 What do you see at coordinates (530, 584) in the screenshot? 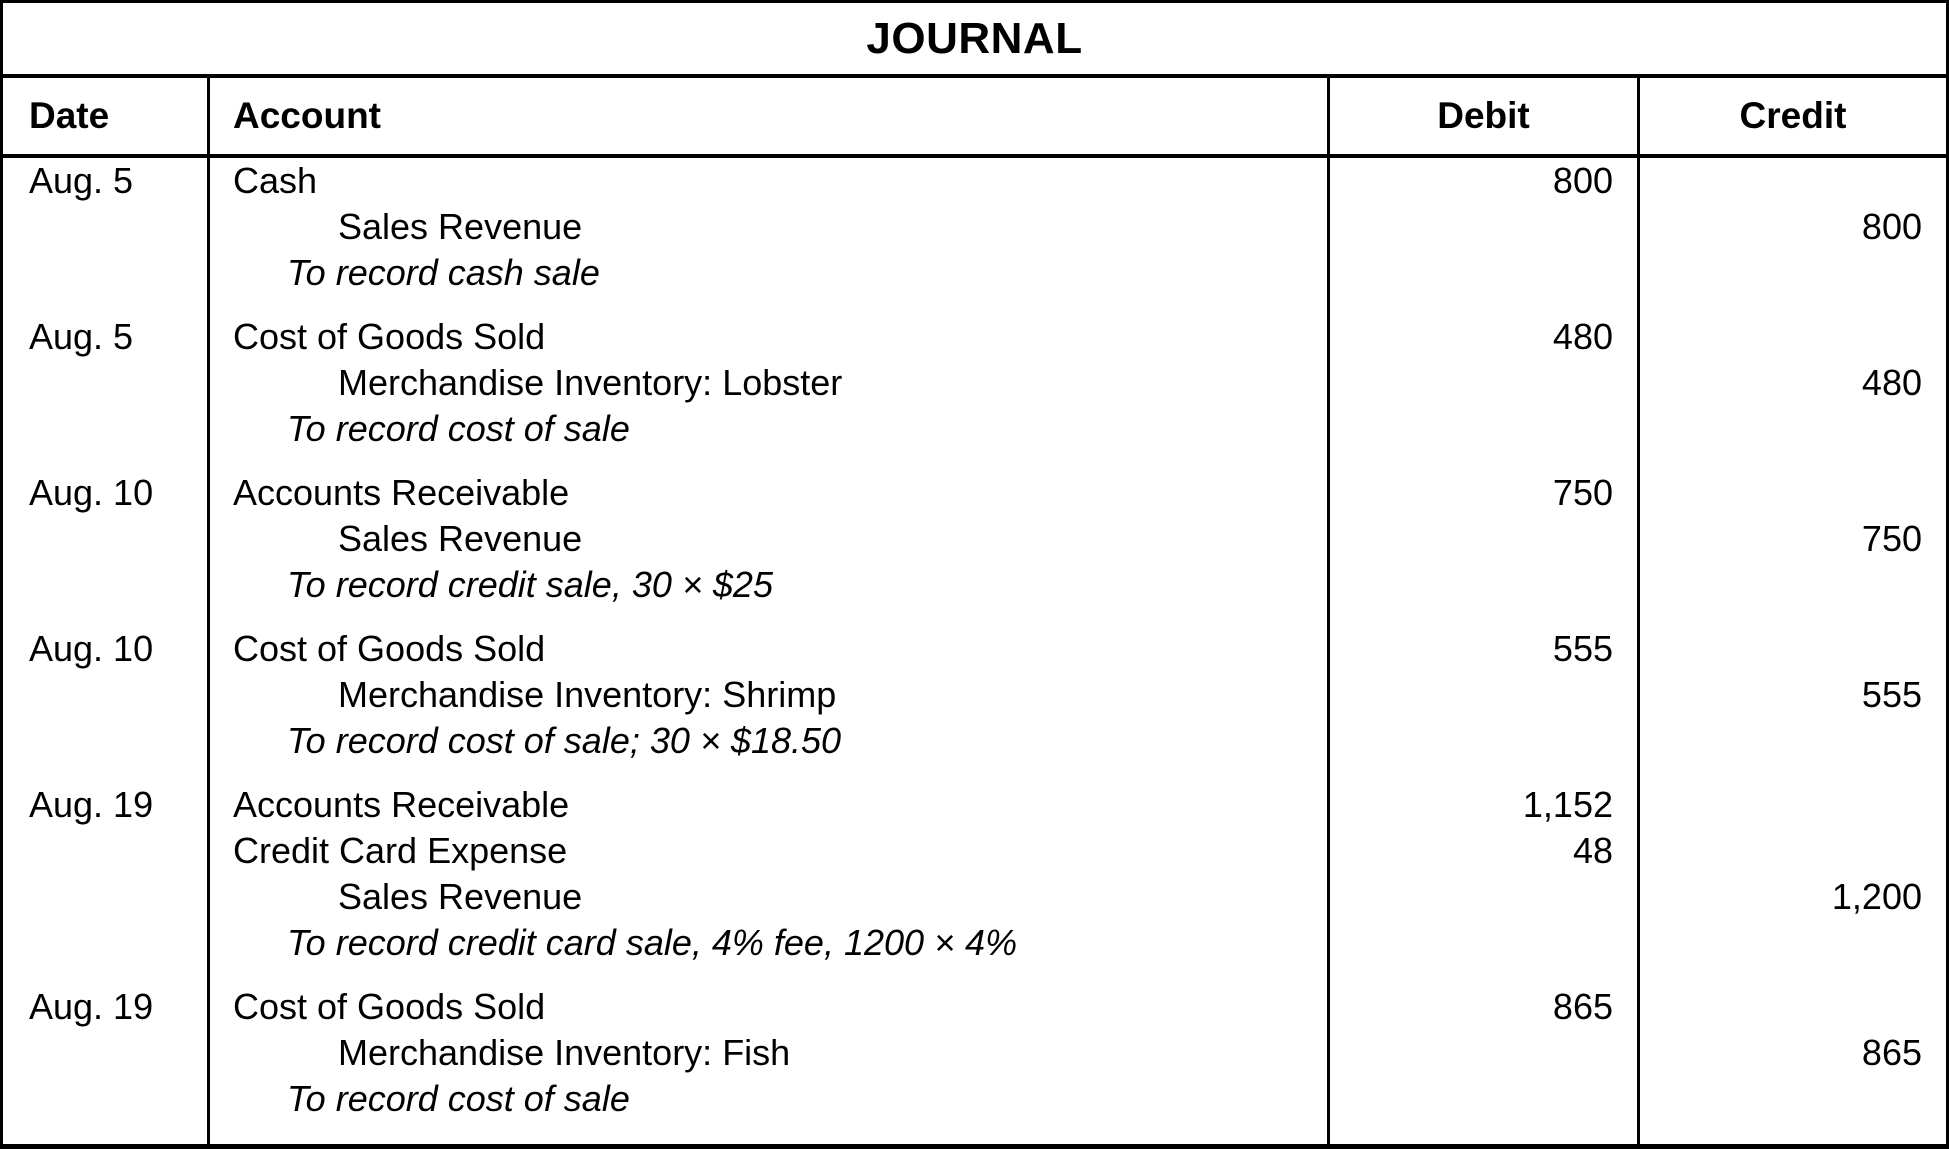
I see `entry-description: To record credit sale, 30 × $25` at bounding box center [530, 584].